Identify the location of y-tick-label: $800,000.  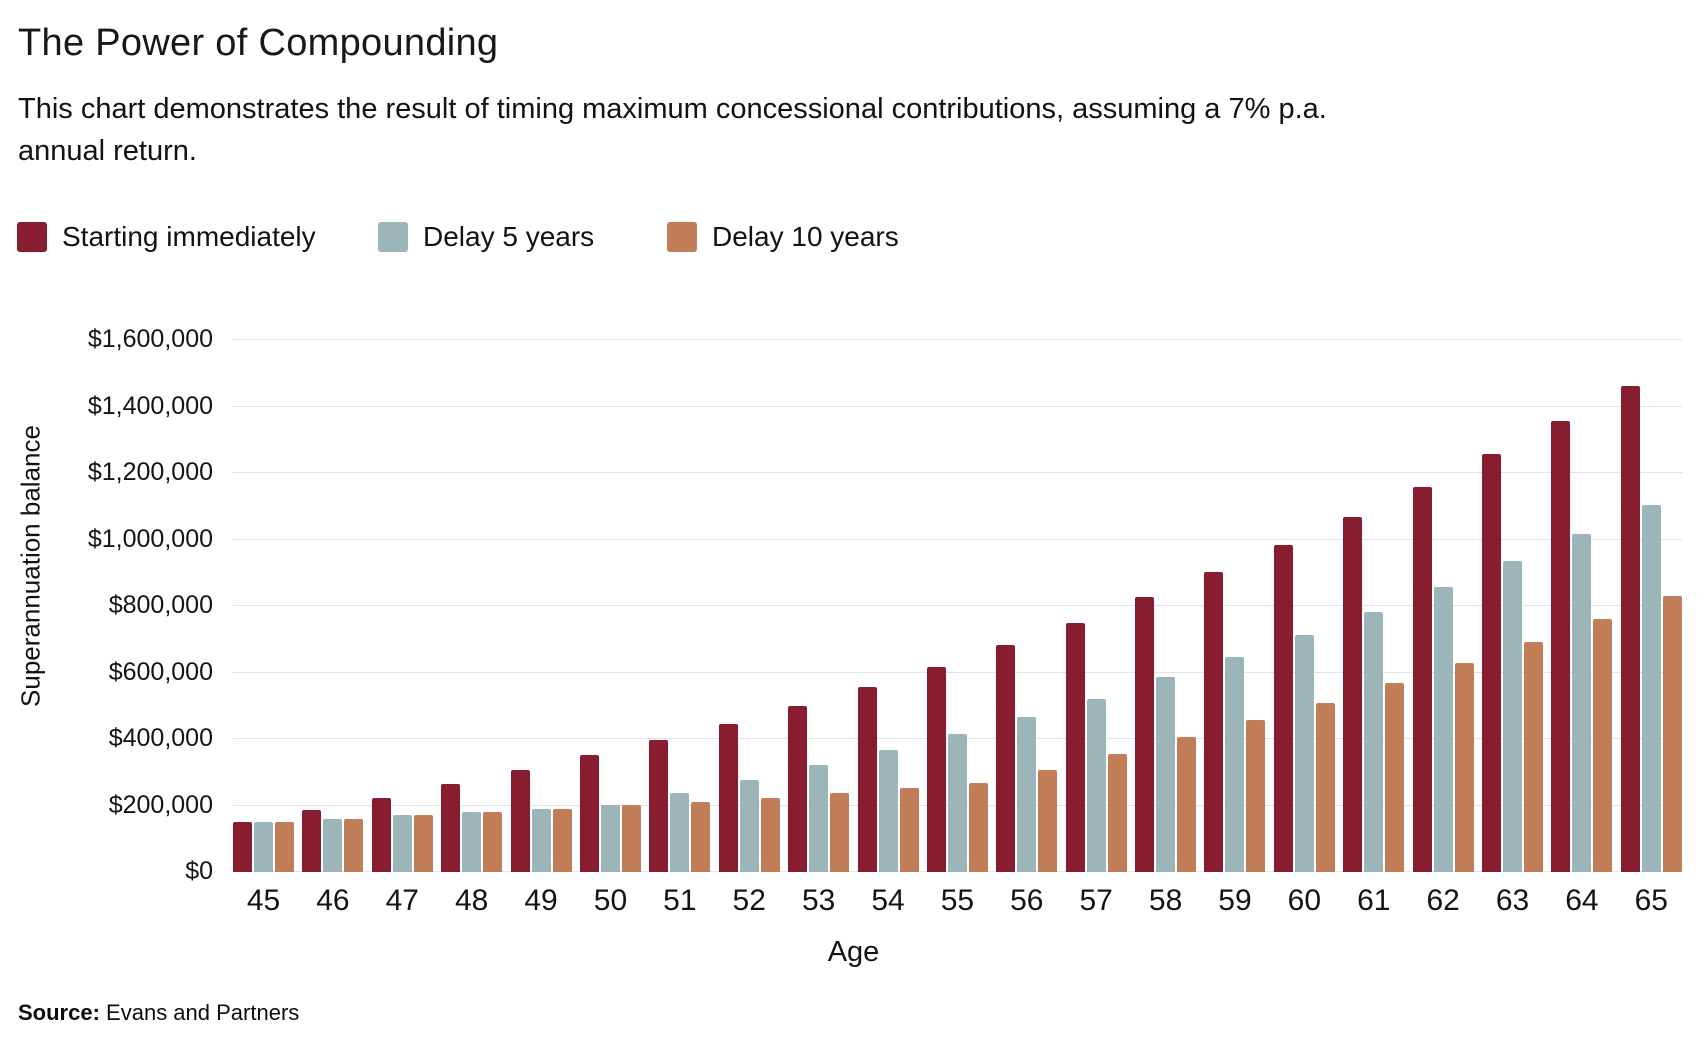
(160, 605).